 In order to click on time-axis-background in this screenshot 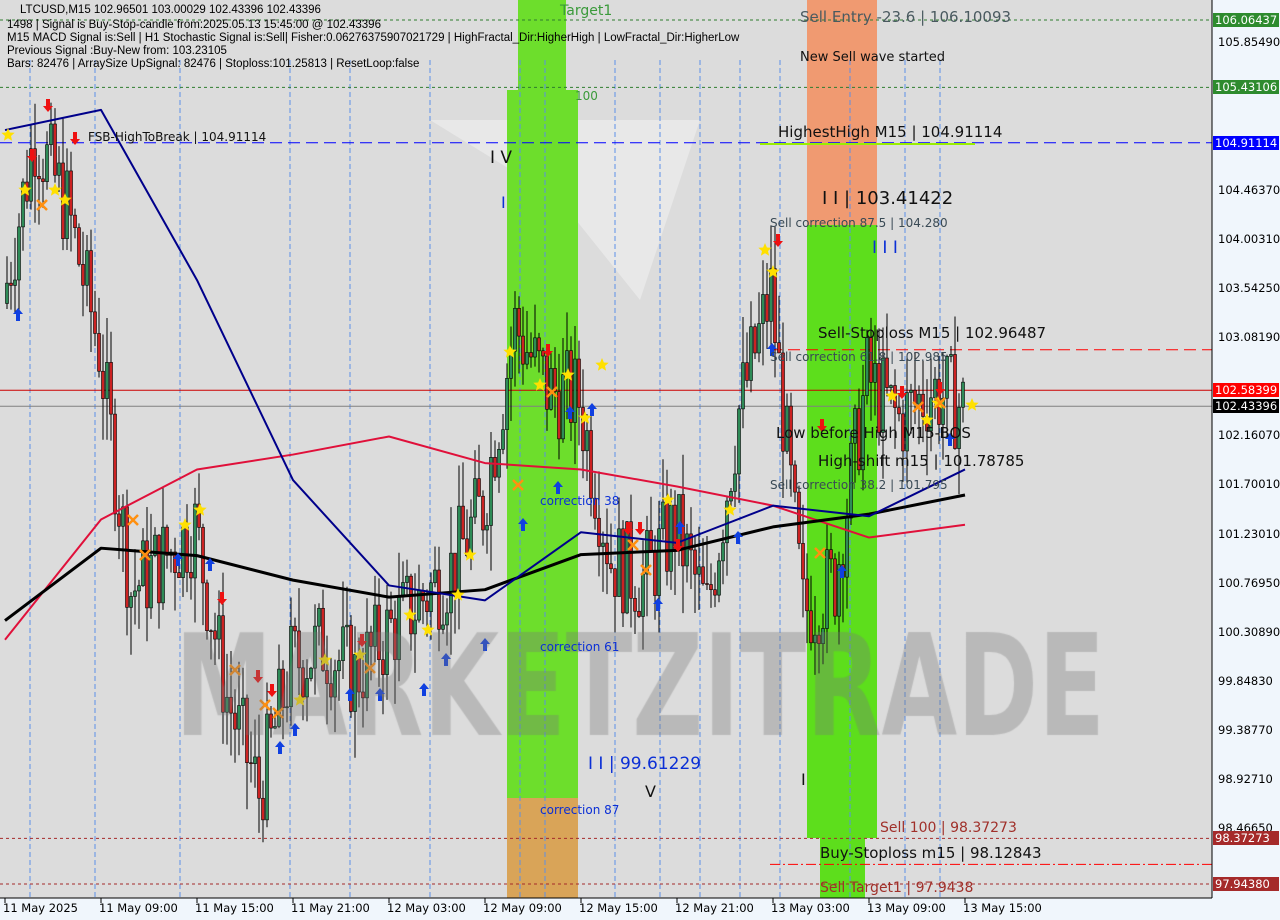, I will do `click(606, 909)`.